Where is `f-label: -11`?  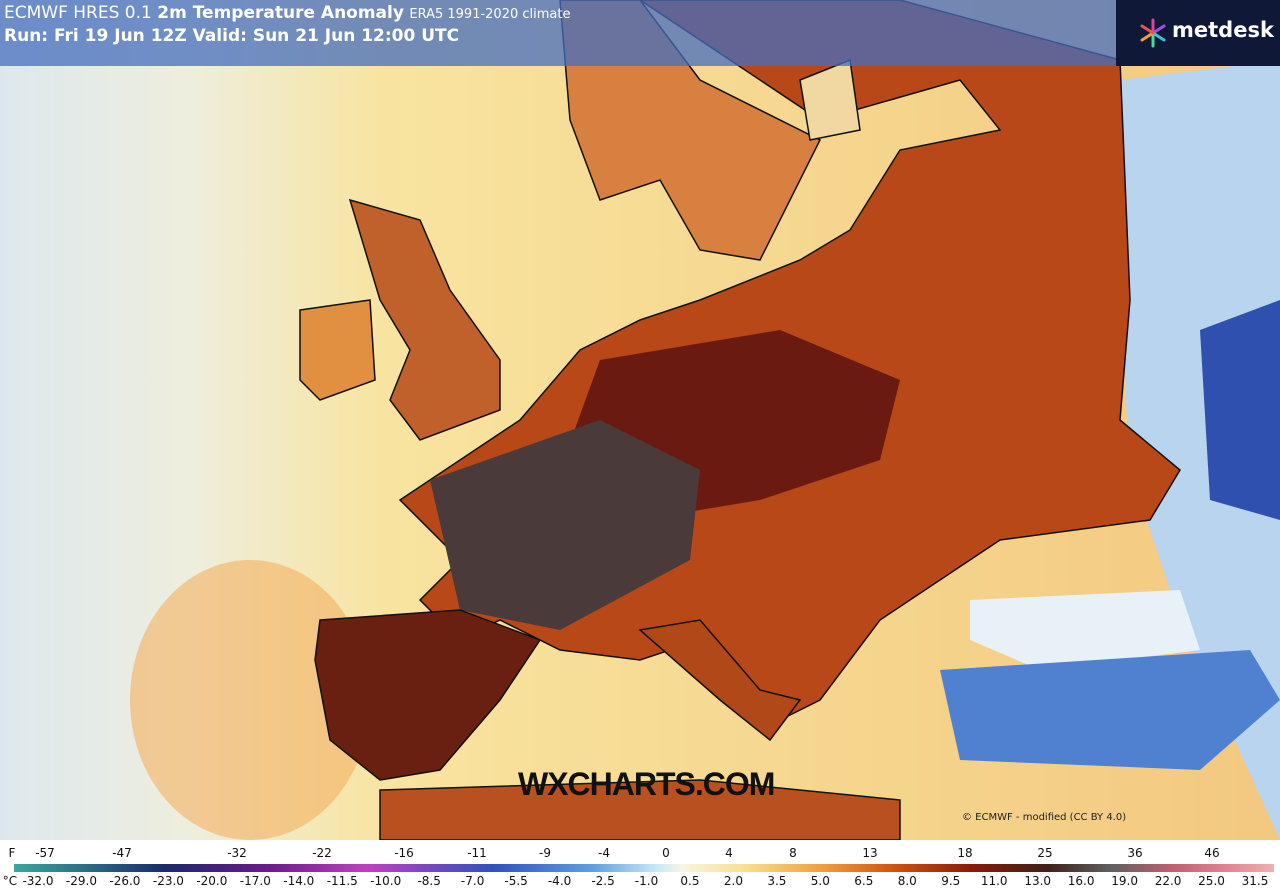 f-label: -11 is located at coordinates (477, 853).